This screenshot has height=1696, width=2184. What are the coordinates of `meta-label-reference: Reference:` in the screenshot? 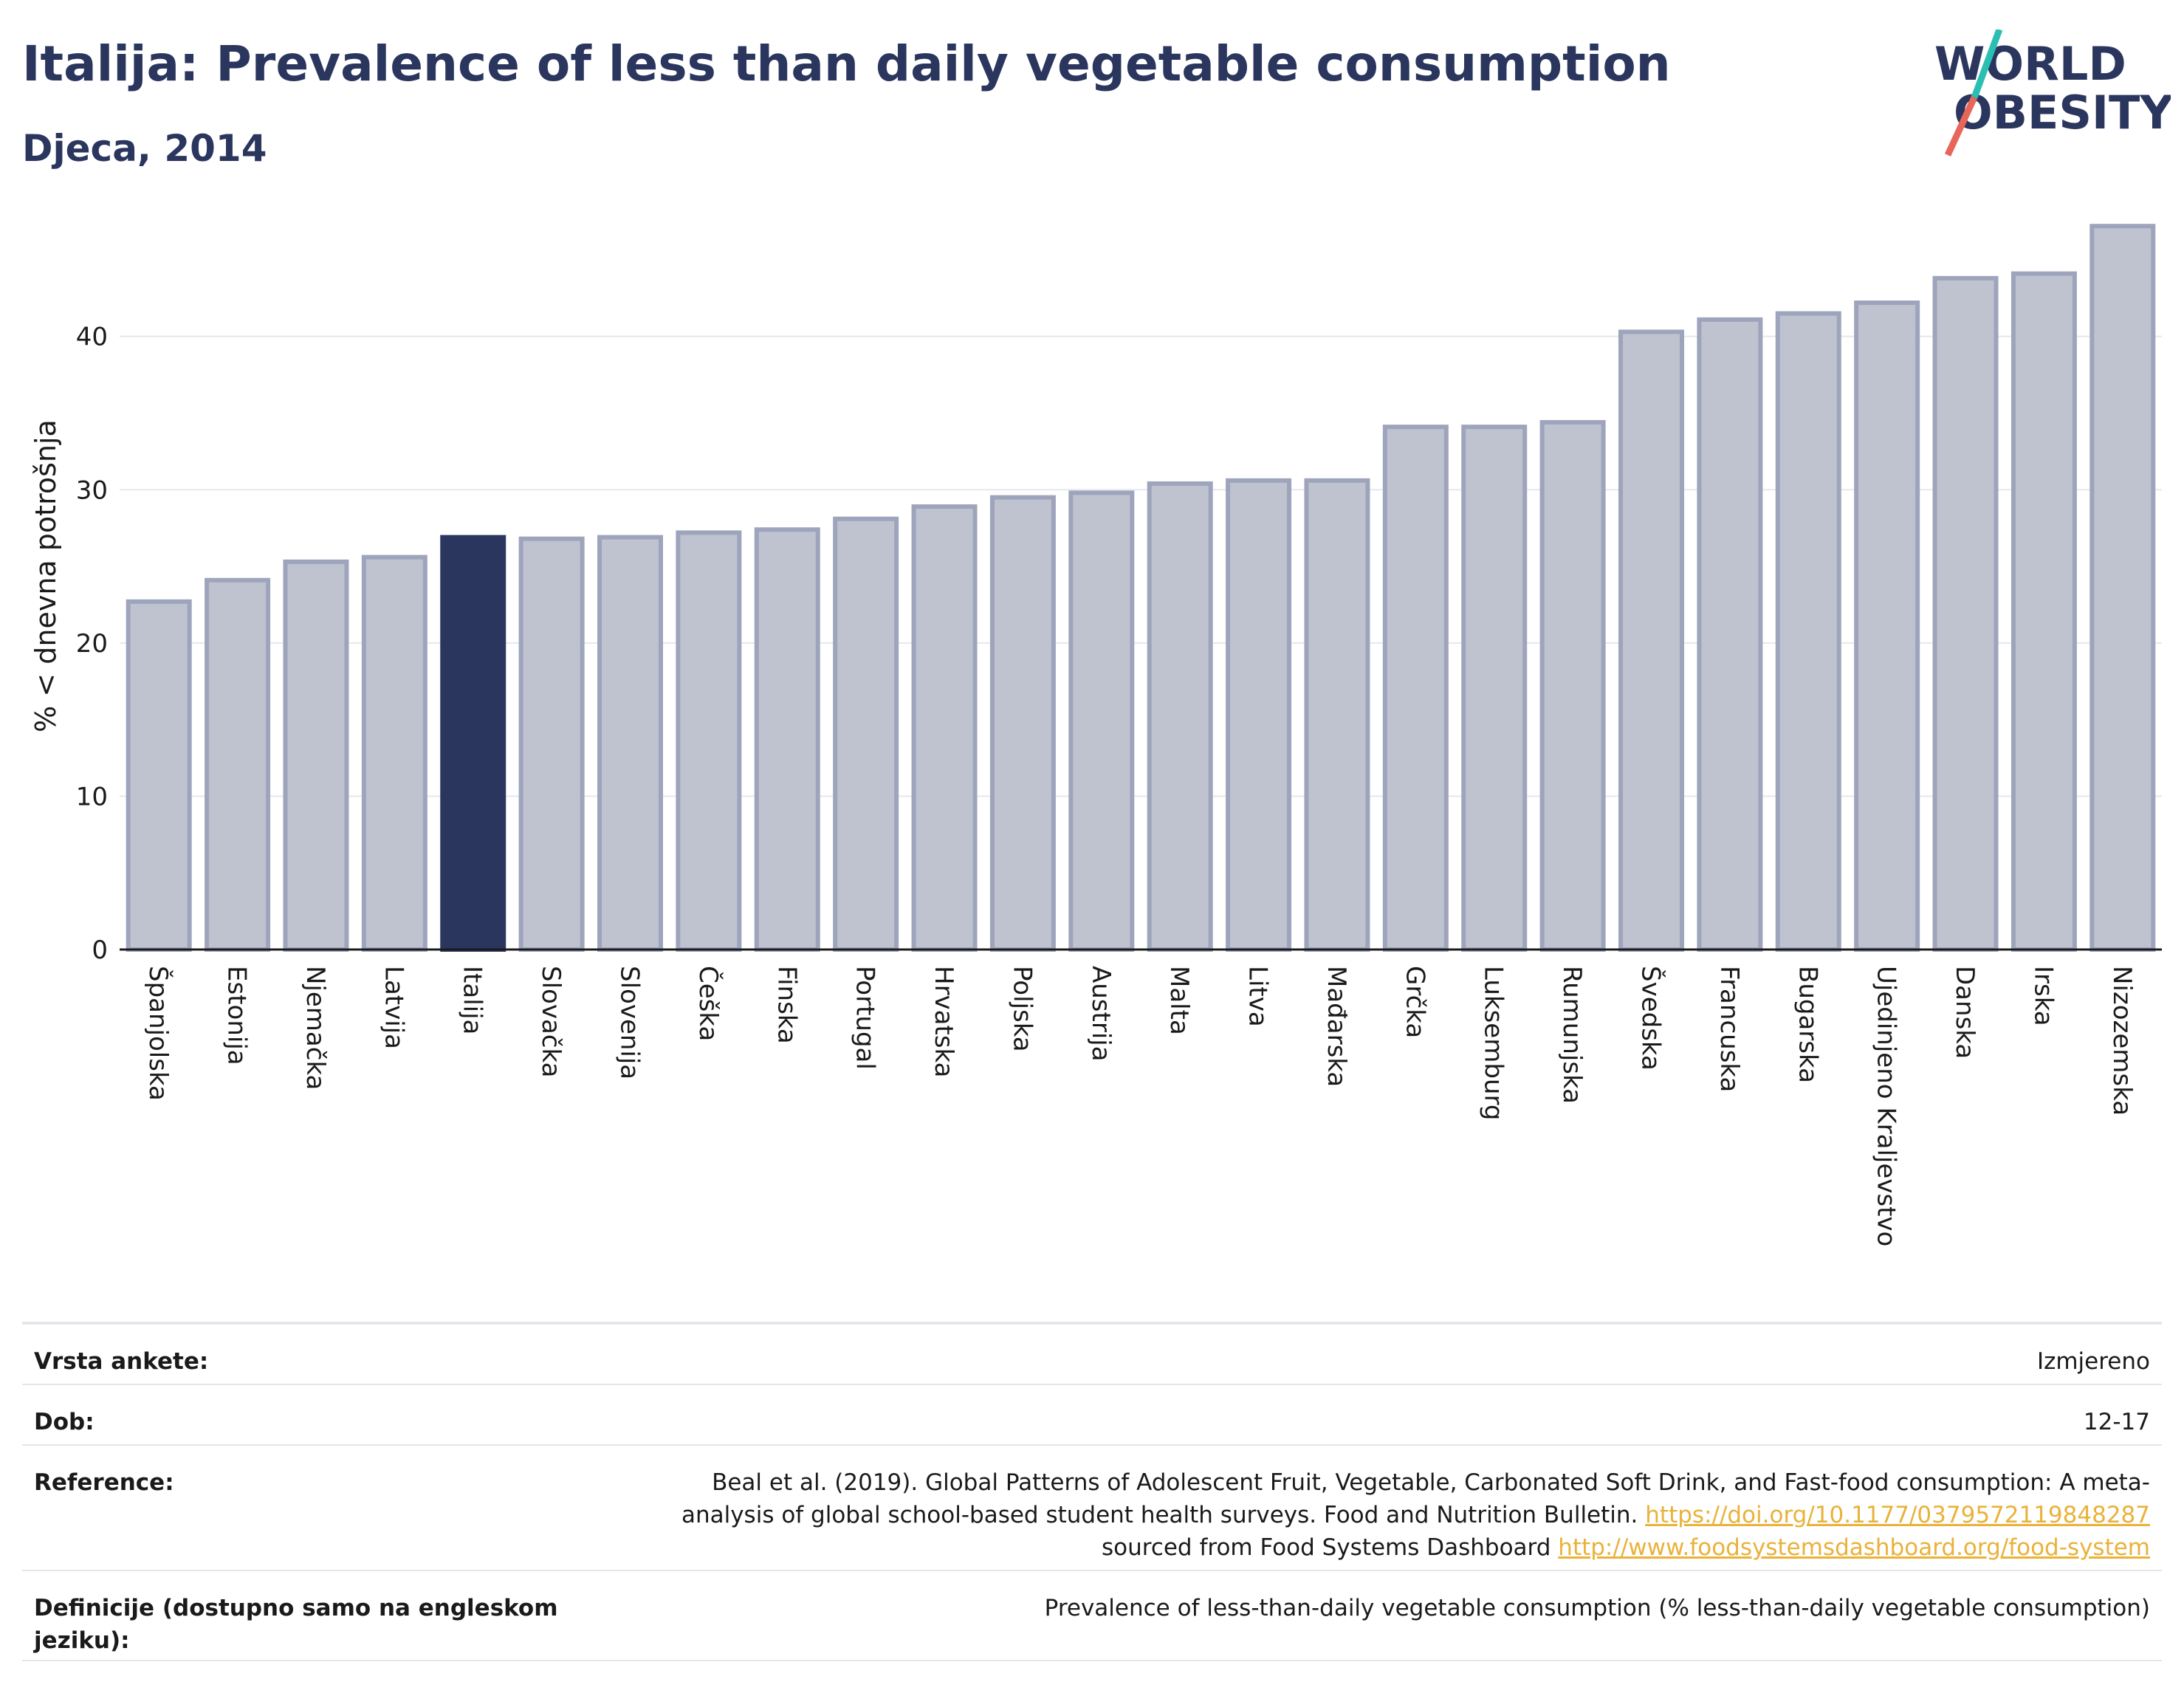 It's located at (104, 1482).